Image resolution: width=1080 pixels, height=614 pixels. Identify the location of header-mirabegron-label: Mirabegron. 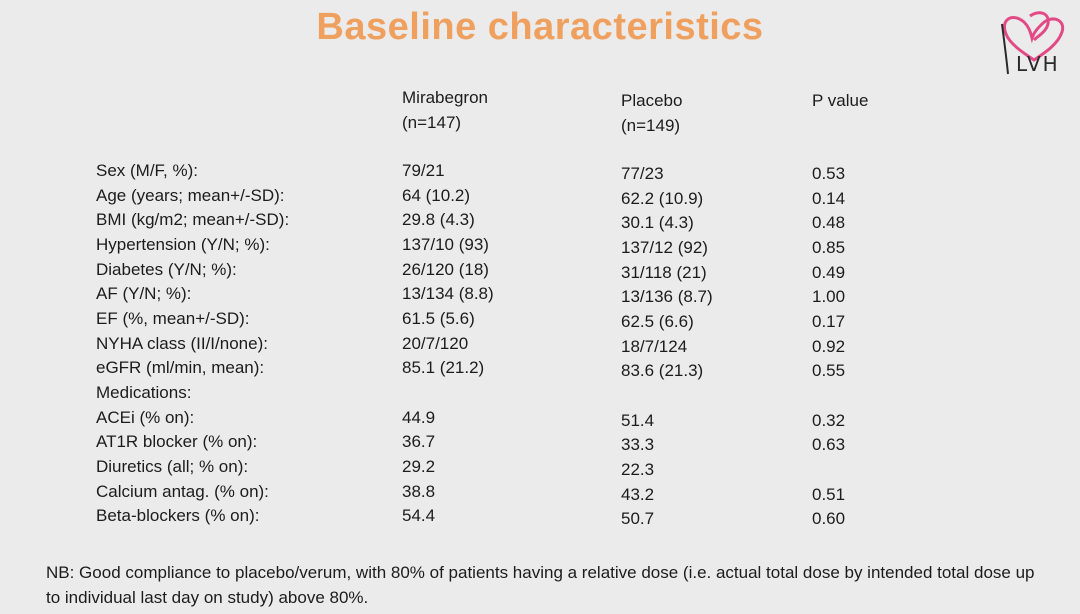
(445, 97).